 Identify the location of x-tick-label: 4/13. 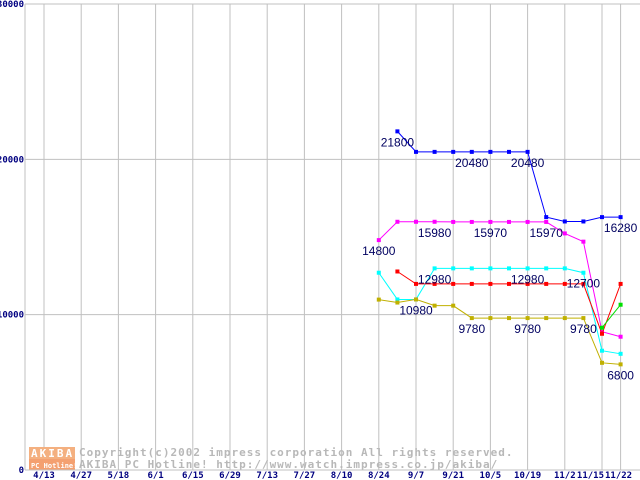
(44, 475).